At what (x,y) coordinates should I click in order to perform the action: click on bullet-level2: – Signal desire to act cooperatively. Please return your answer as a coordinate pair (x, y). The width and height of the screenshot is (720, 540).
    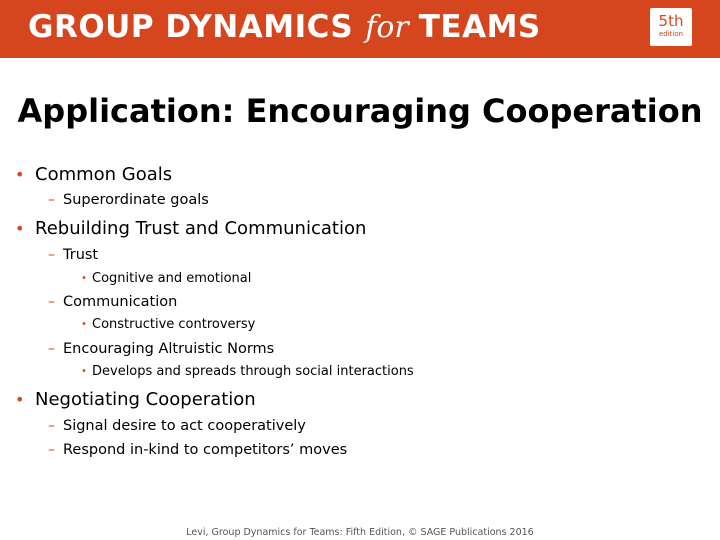
    Looking at the image, I should click on (153, 426).